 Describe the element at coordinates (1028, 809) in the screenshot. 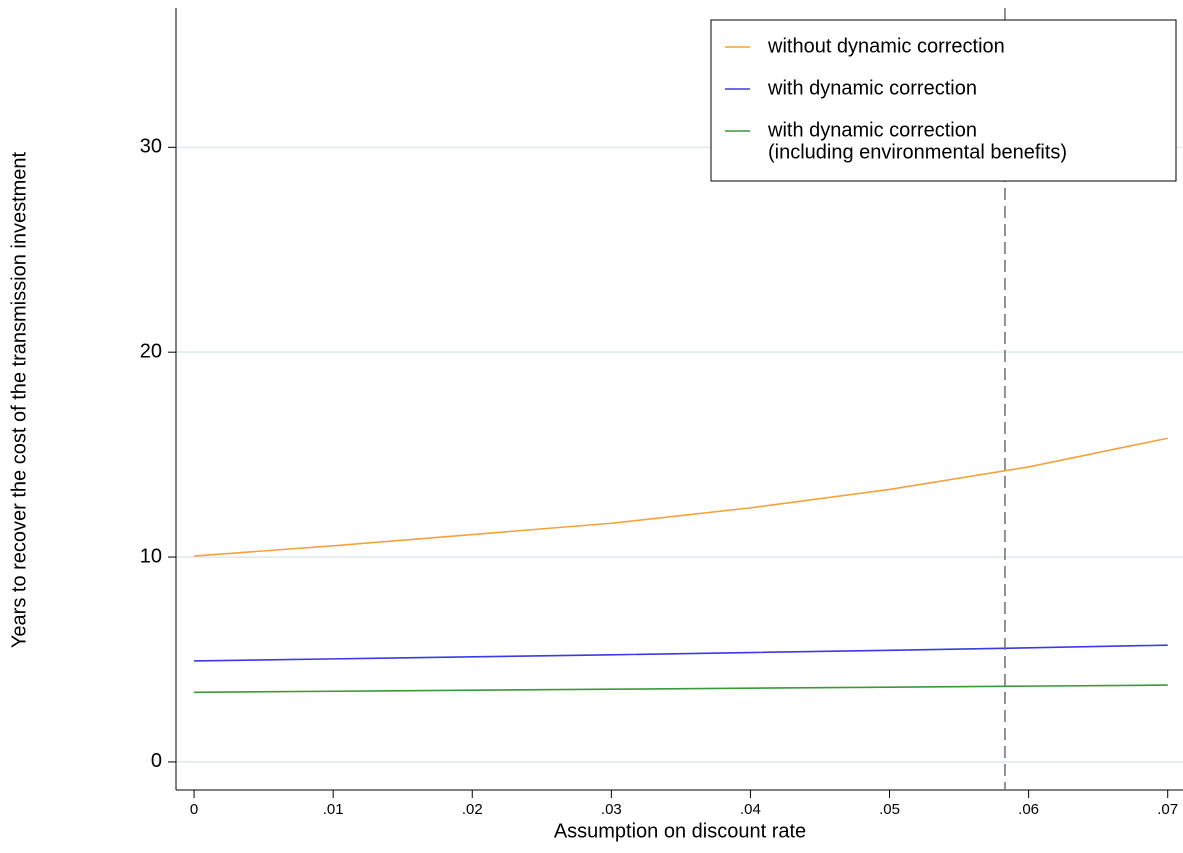

I see `x-tick-label: .06` at that location.